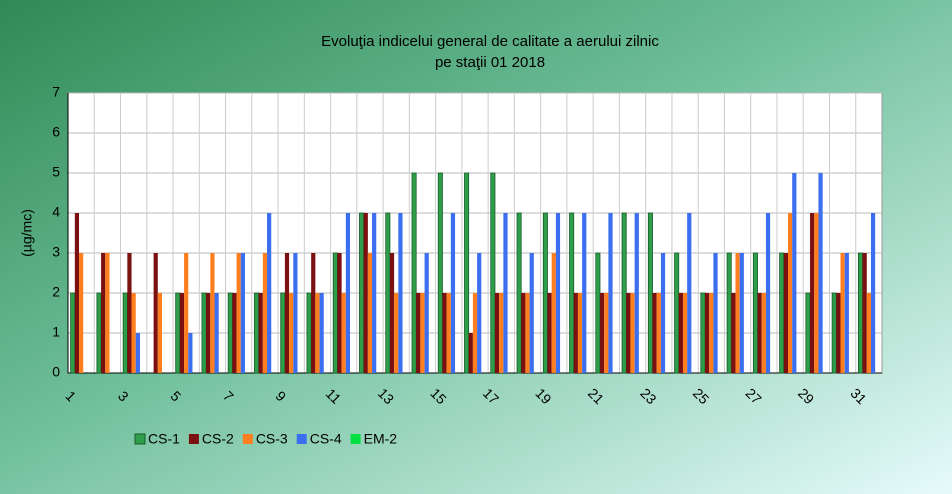 This screenshot has height=494, width=952. What do you see at coordinates (56, 212) in the screenshot?
I see `y-tick-label: 4` at bounding box center [56, 212].